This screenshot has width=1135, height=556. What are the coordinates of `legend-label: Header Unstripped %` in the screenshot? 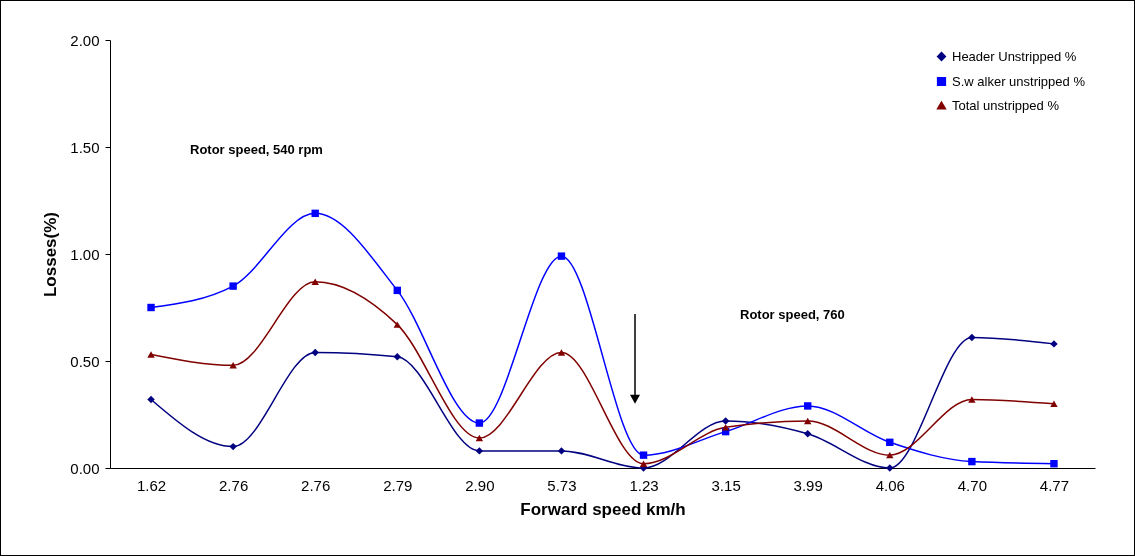 It's located at (1014, 56).